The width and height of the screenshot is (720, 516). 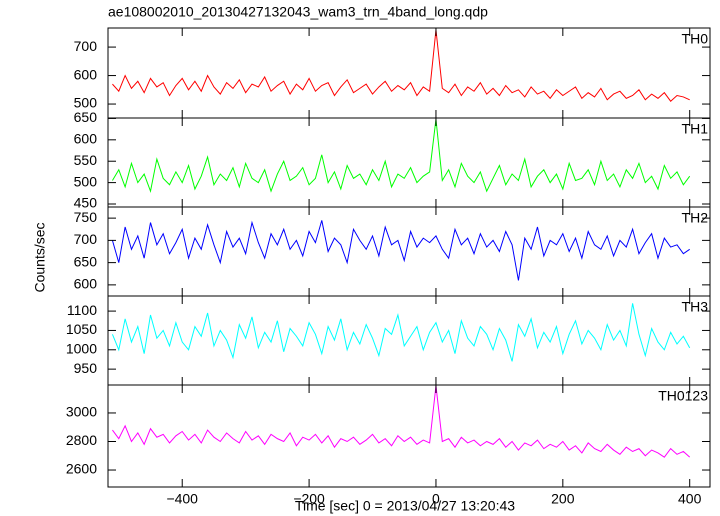 What do you see at coordinates (86, 160) in the screenshot?
I see `y-tick-label: 550` at bounding box center [86, 160].